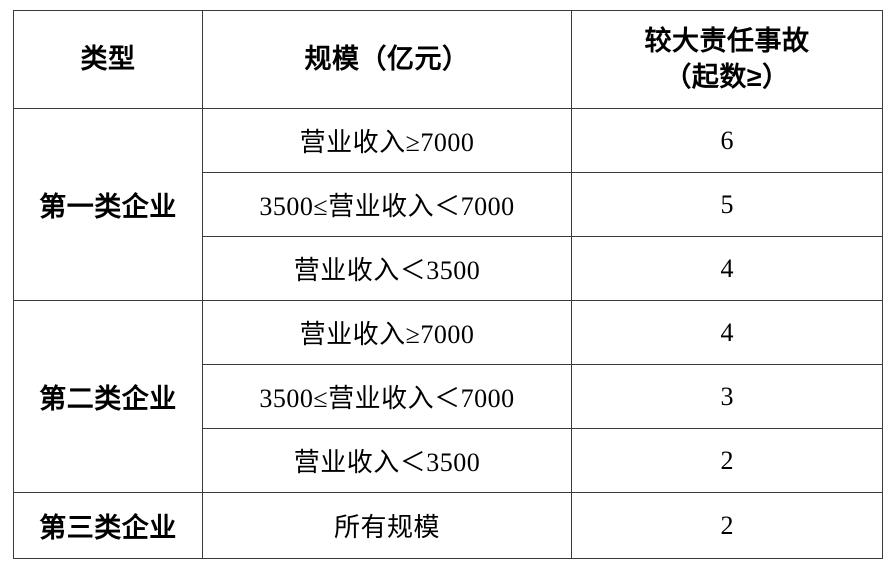 The image size is (892, 562). Describe the element at coordinates (108, 525) in the screenshot. I see `group-label-3: 第三类企业` at that location.